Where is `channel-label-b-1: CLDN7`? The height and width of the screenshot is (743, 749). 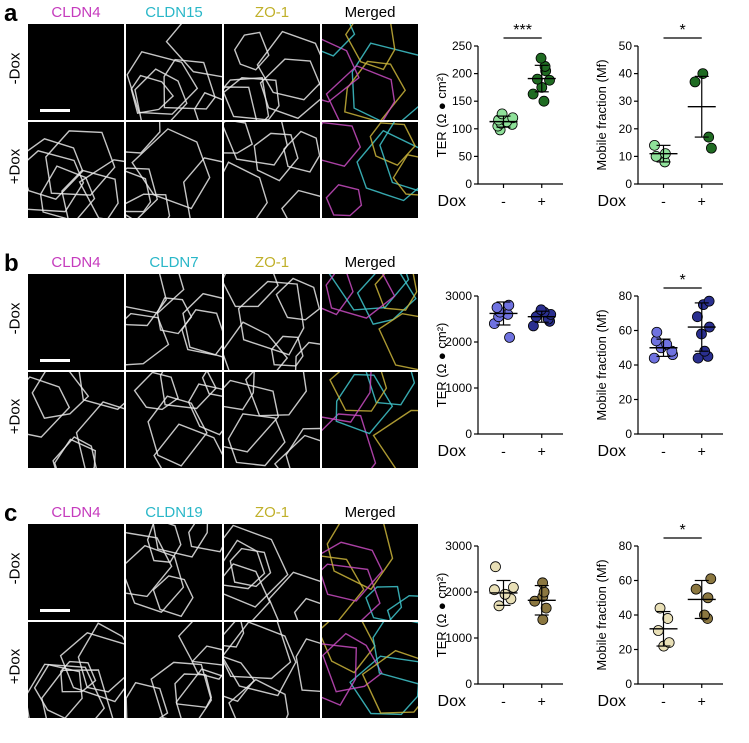 channel-label-b-1: CLDN7 is located at coordinates (174, 262).